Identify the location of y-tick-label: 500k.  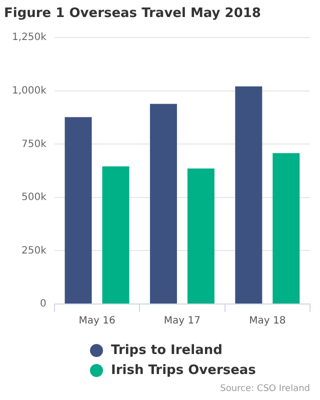
(34, 198).